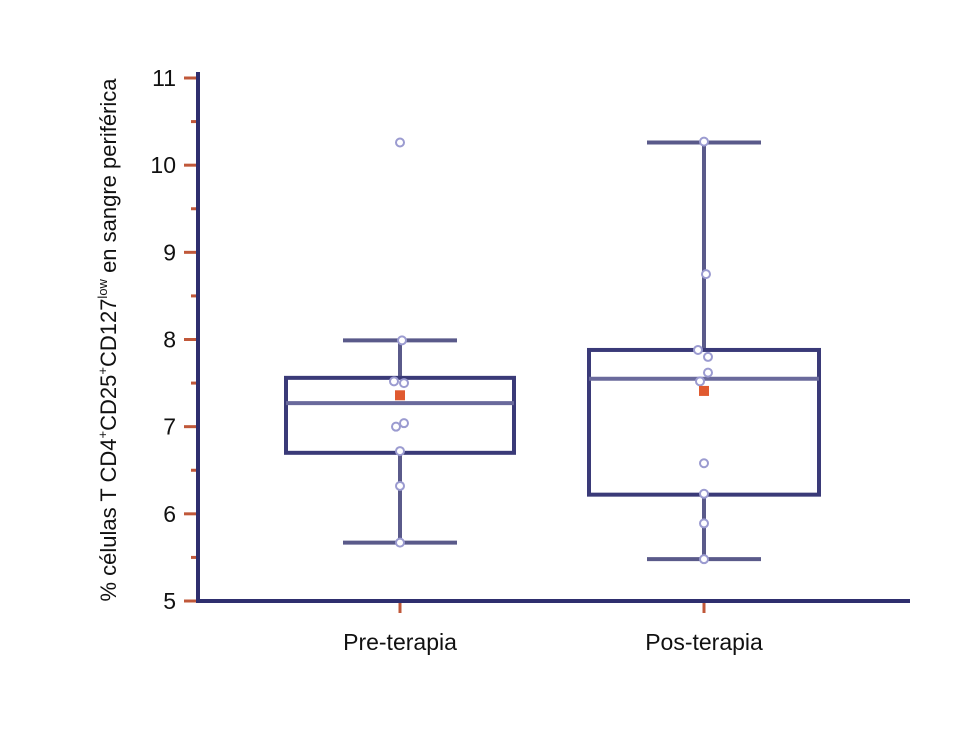  I want to click on x-tick-label-1: Pre-terapia, so click(400, 642).